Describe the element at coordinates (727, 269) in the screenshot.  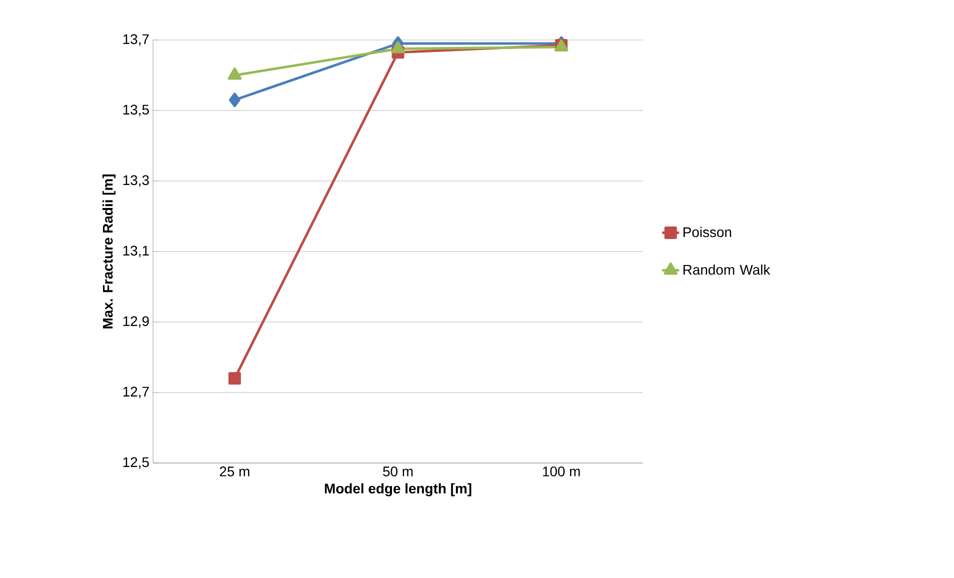
I see `legend-label: Random Walk` at that location.